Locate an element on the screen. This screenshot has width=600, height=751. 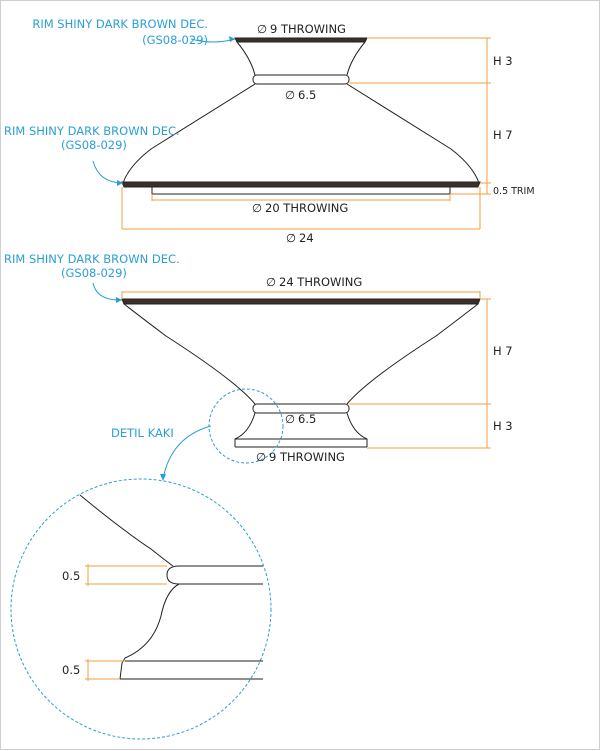
bottom-top-dia-label: 24 THROWING is located at coordinates (320, 282).